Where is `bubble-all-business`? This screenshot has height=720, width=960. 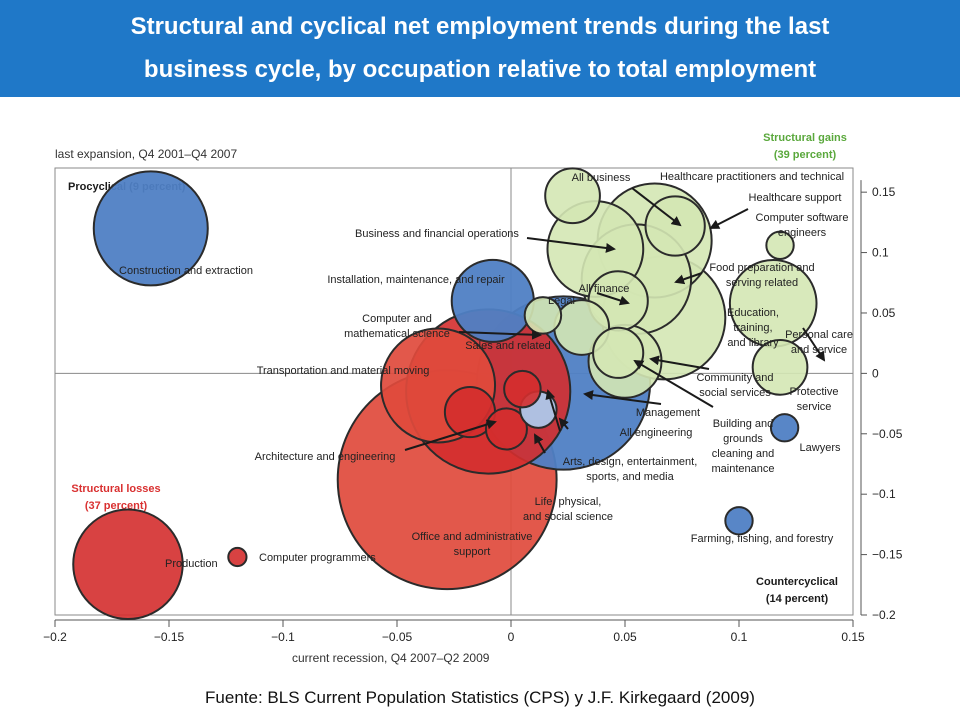 bubble-all-business is located at coordinates (572, 196).